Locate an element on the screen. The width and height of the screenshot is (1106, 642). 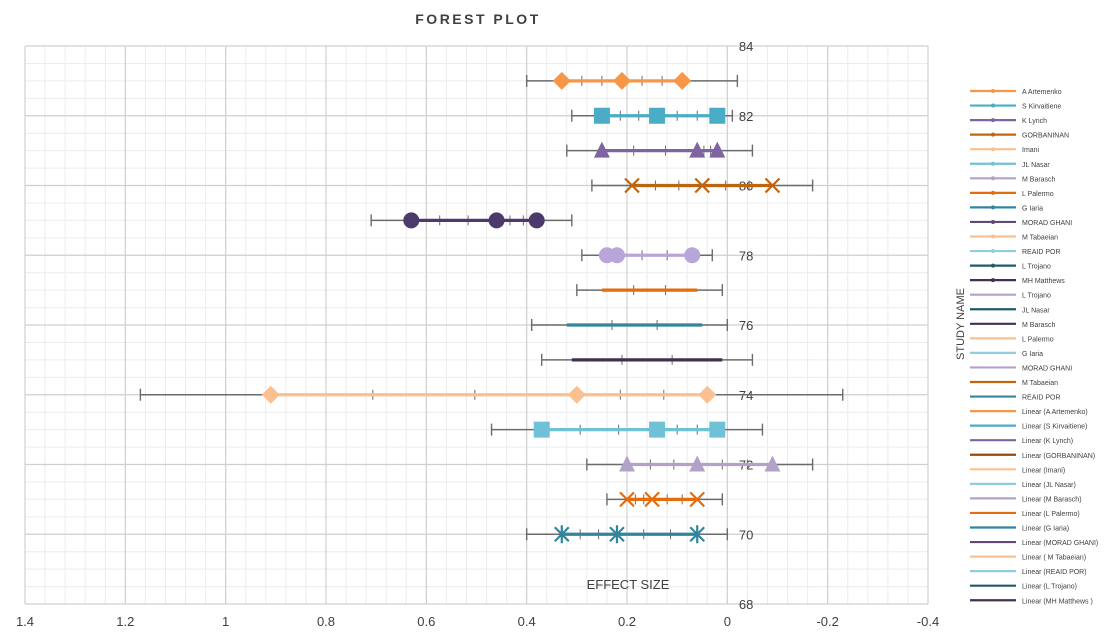
legend-item: Linear (L Palermo) is located at coordinates (1025, 514).